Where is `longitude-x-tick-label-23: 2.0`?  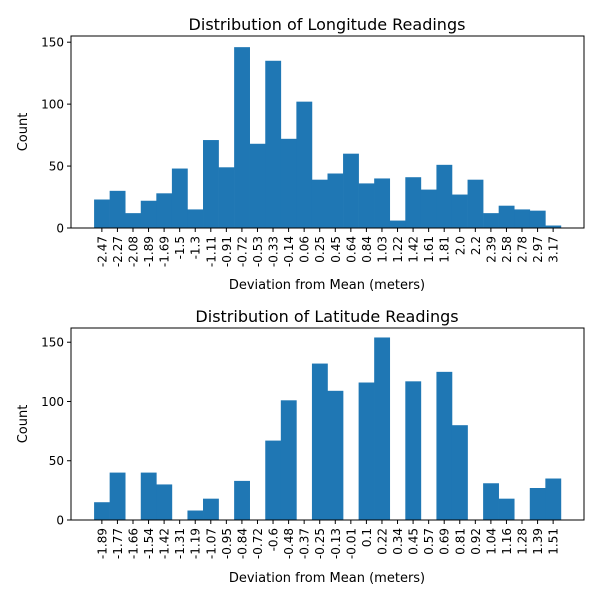
longitude-x-tick-label-23: 2.0 is located at coordinates (460, 245).